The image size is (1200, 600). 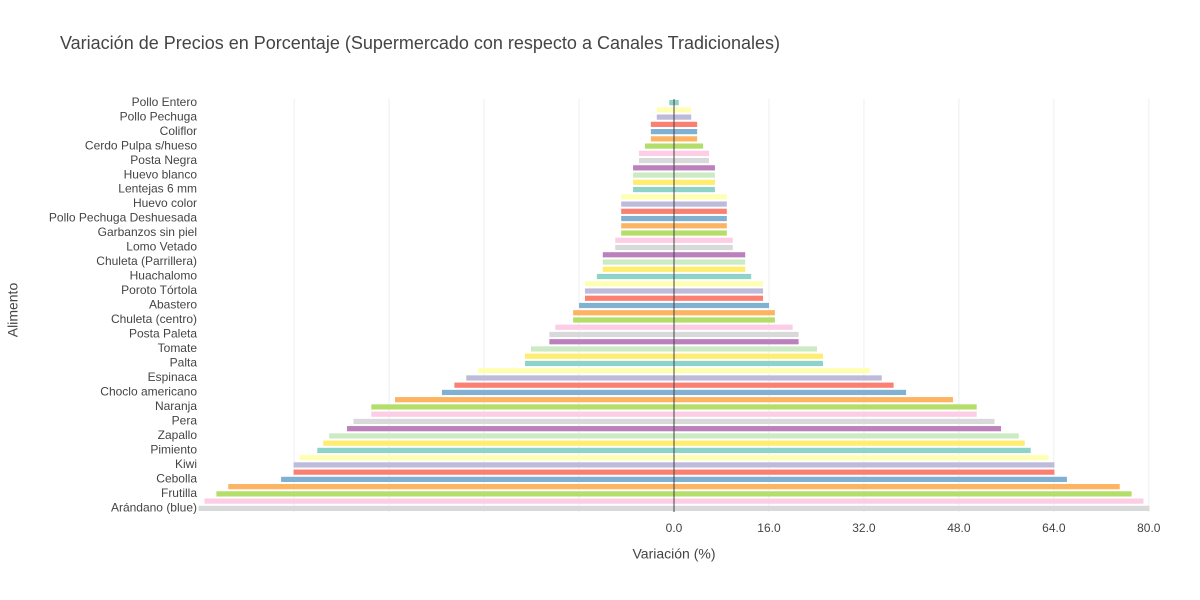 What do you see at coordinates (165, 203) in the screenshot?
I see `y-tick-label: Huevo color` at bounding box center [165, 203].